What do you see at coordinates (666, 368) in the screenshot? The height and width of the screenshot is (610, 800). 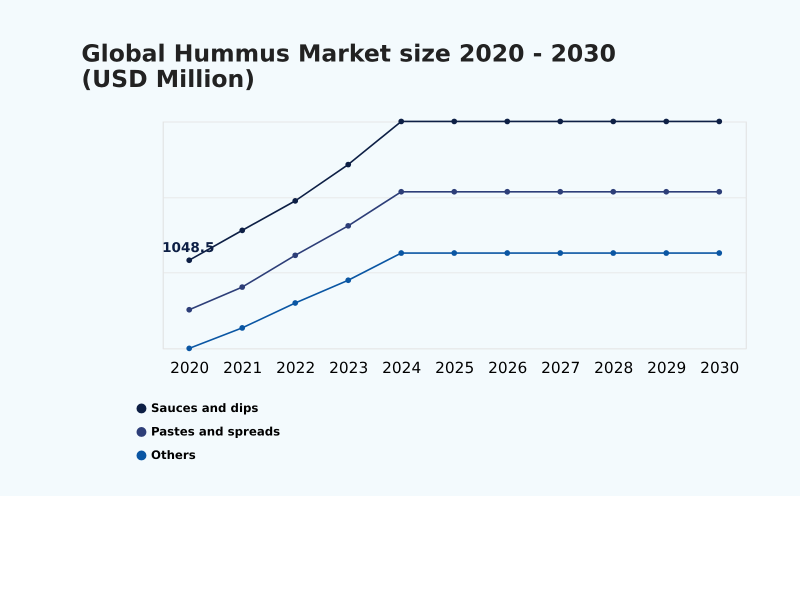 I see `x-tick-label: 2029` at bounding box center [666, 368].